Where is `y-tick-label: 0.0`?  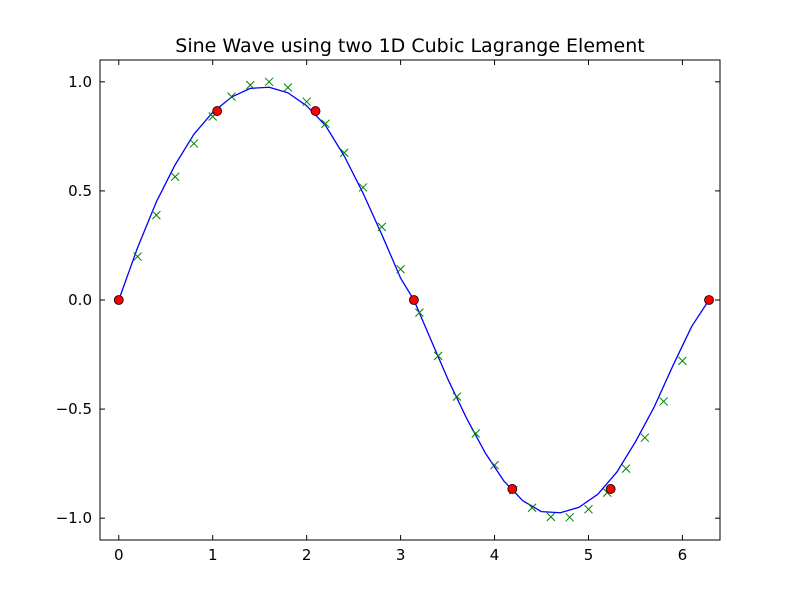
y-tick-label: 0.0 is located at coordinates (80, 300).